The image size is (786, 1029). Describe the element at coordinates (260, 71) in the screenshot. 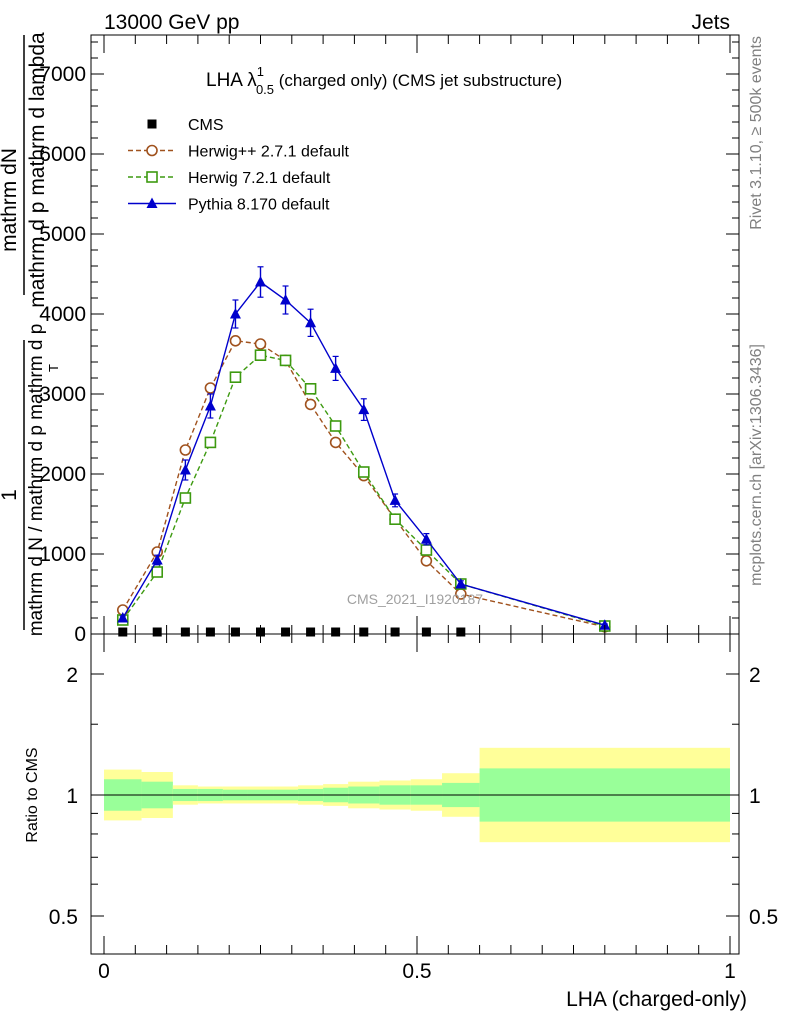

I see `plot-title-sup: 1` at that location.